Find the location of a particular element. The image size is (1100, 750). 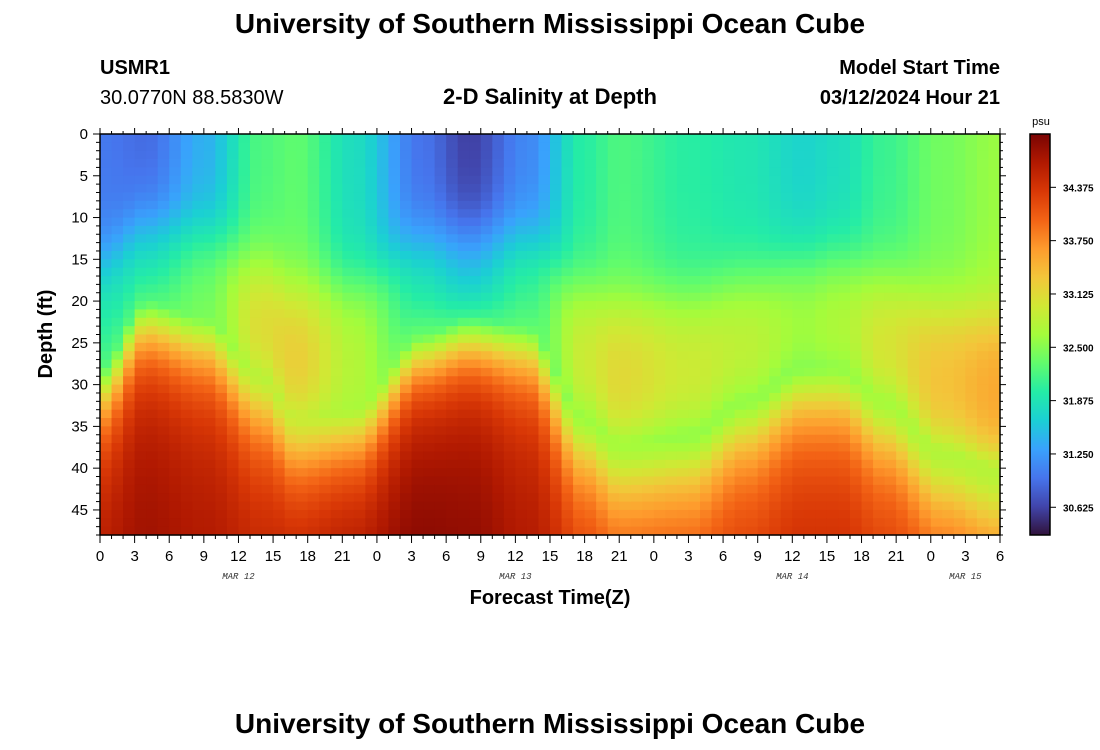

y-axis-title: Depth (ft) is located at coordinates (46, 334).